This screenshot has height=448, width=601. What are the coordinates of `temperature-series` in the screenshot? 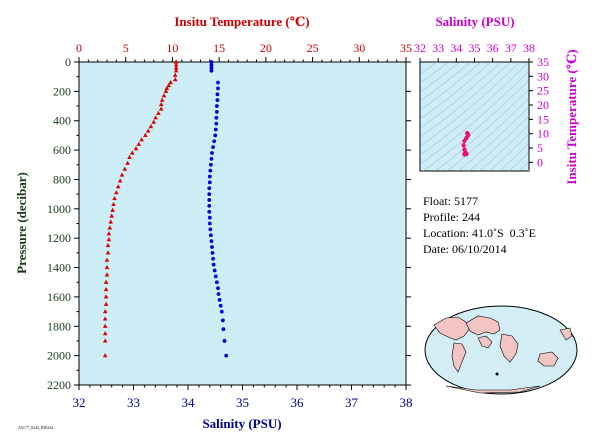 It's located at (140, 208).